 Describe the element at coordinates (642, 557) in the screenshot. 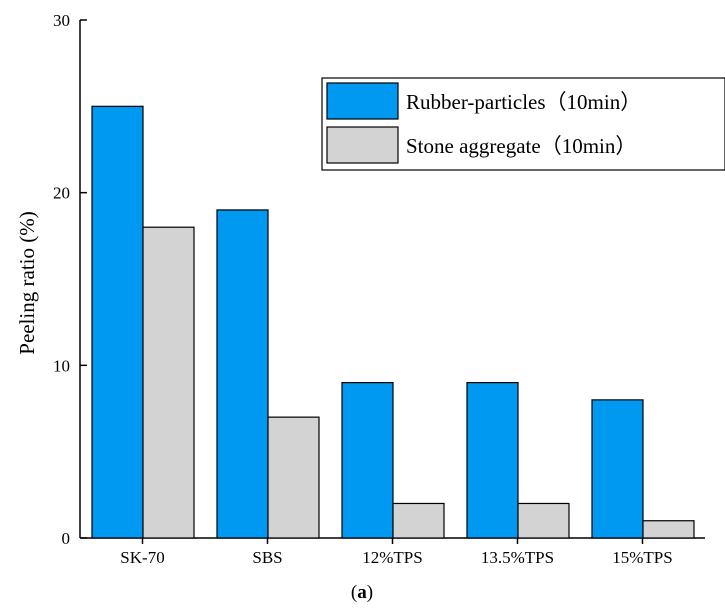

I see `x-tick-label: 15%TPS` at that location.